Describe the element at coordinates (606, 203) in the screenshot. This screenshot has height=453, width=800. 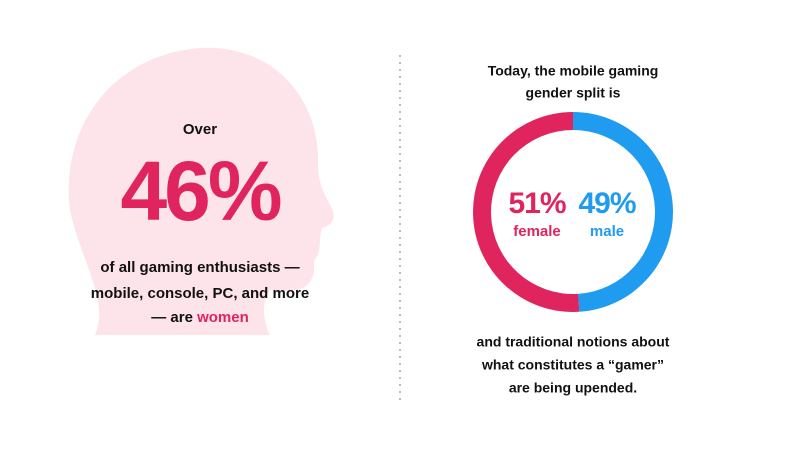
I see `value-label: 49%` at that location.